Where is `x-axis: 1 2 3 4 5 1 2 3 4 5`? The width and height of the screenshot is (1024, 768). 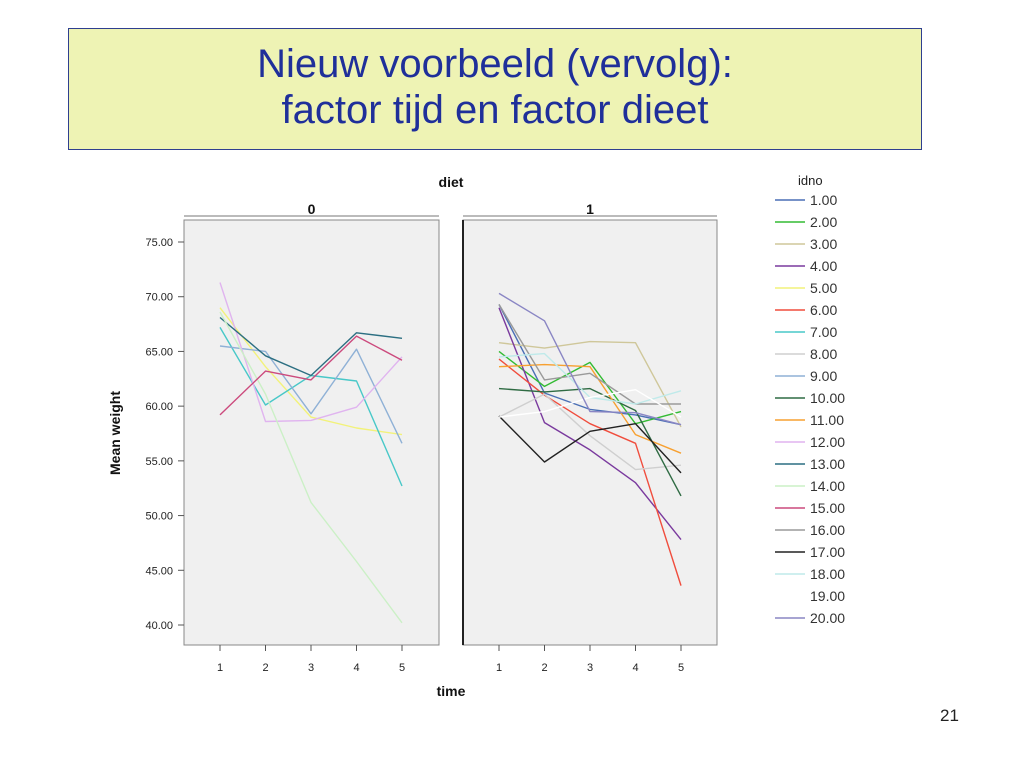
x-axis: 1 2 3 4 5 1 2 3 4 5 is located at coordinates (450, 659).